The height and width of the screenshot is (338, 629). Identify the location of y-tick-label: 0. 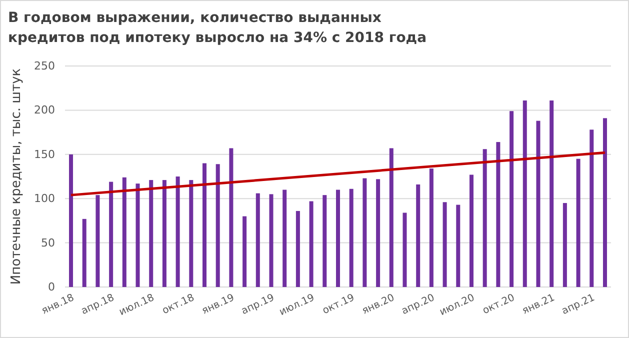
(51, 287).